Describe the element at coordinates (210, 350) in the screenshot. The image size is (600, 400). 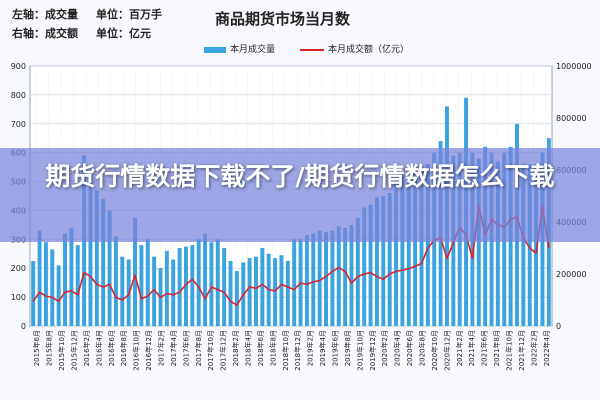
I see `x-tick-label: 2017年10月` at that location.